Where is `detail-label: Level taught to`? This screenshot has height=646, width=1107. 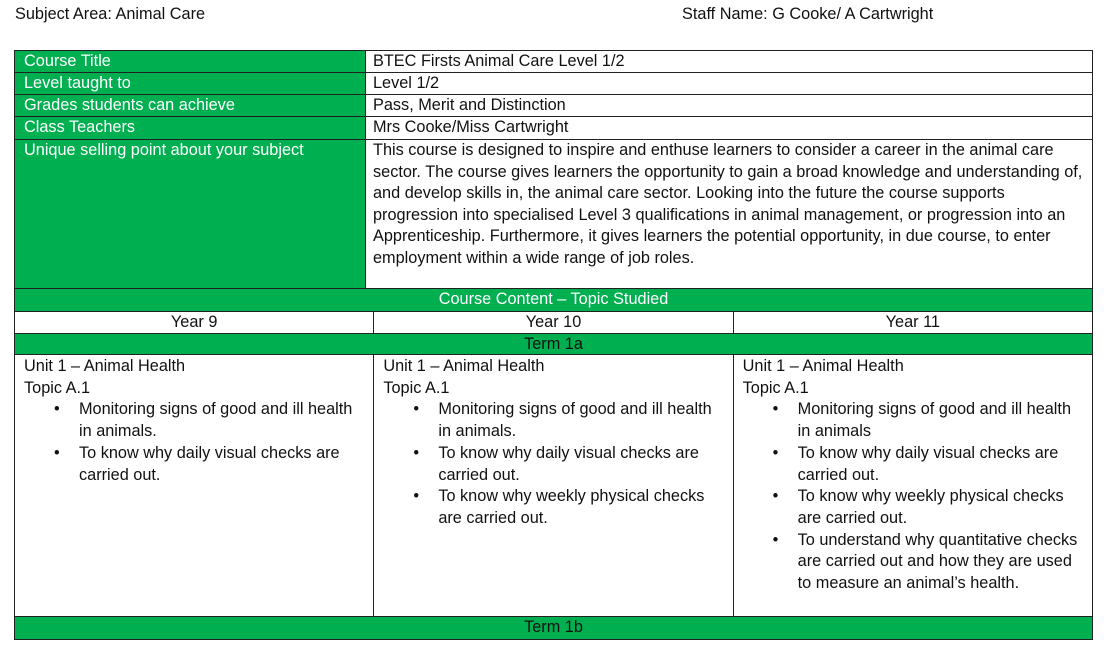
detail-label: Level taught to is located at coordinates (190, 83).